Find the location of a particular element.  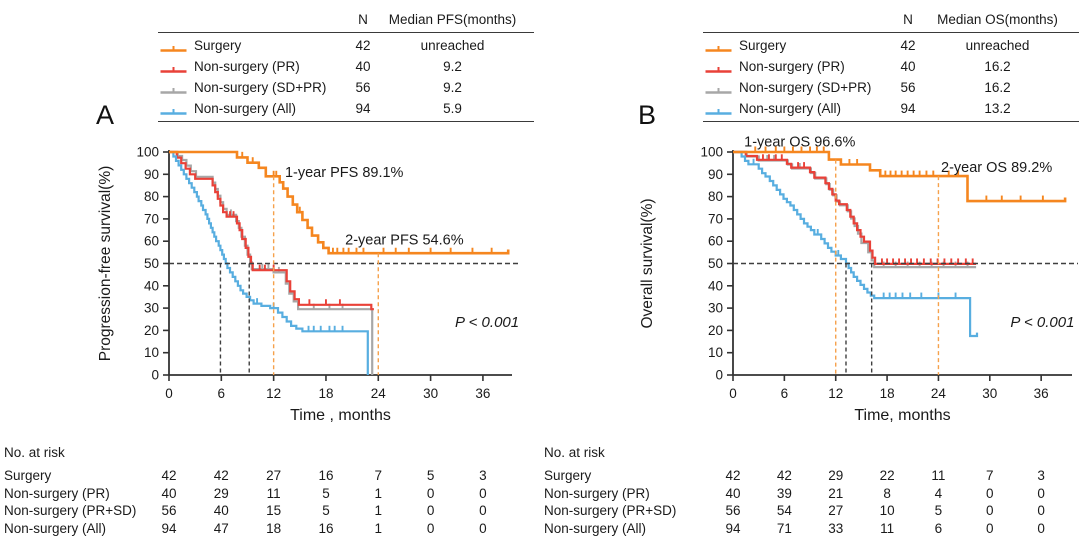

legend-series-label: Surgery is located at coordinates (218, 45).